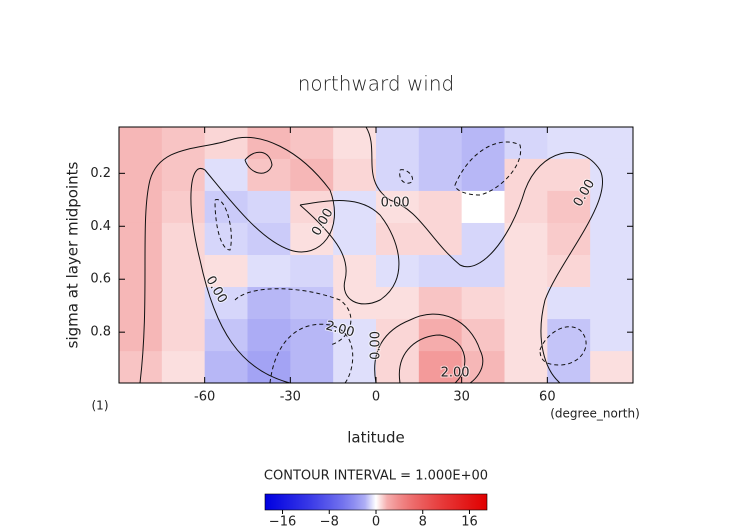  I want to click on colorbar-tick-label: 16, so click(469, 522).